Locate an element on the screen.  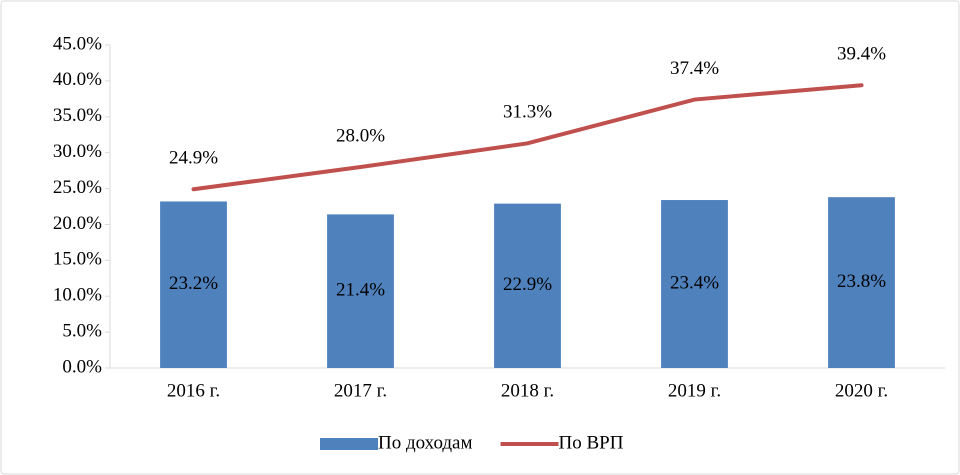
y-tick-label: 45.0% is located at coordinates (77, 43).